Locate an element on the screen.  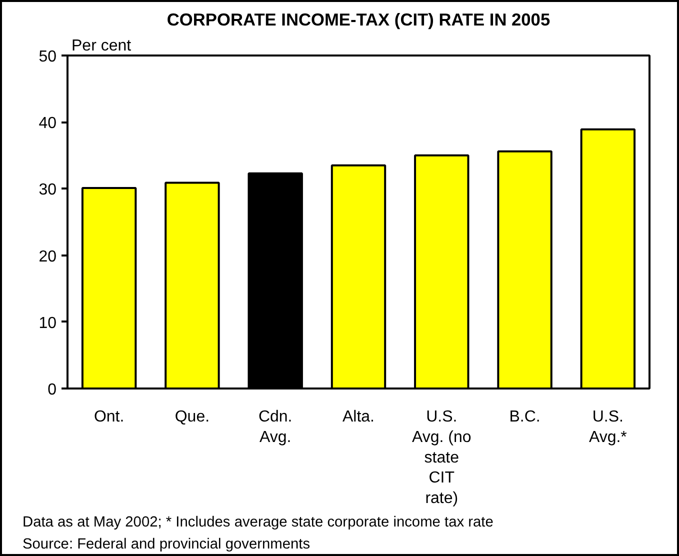
chart-title: CORPORATE INCOME-TAX (CIT) RATE IN 2005 is located at coordinates (358, 20).